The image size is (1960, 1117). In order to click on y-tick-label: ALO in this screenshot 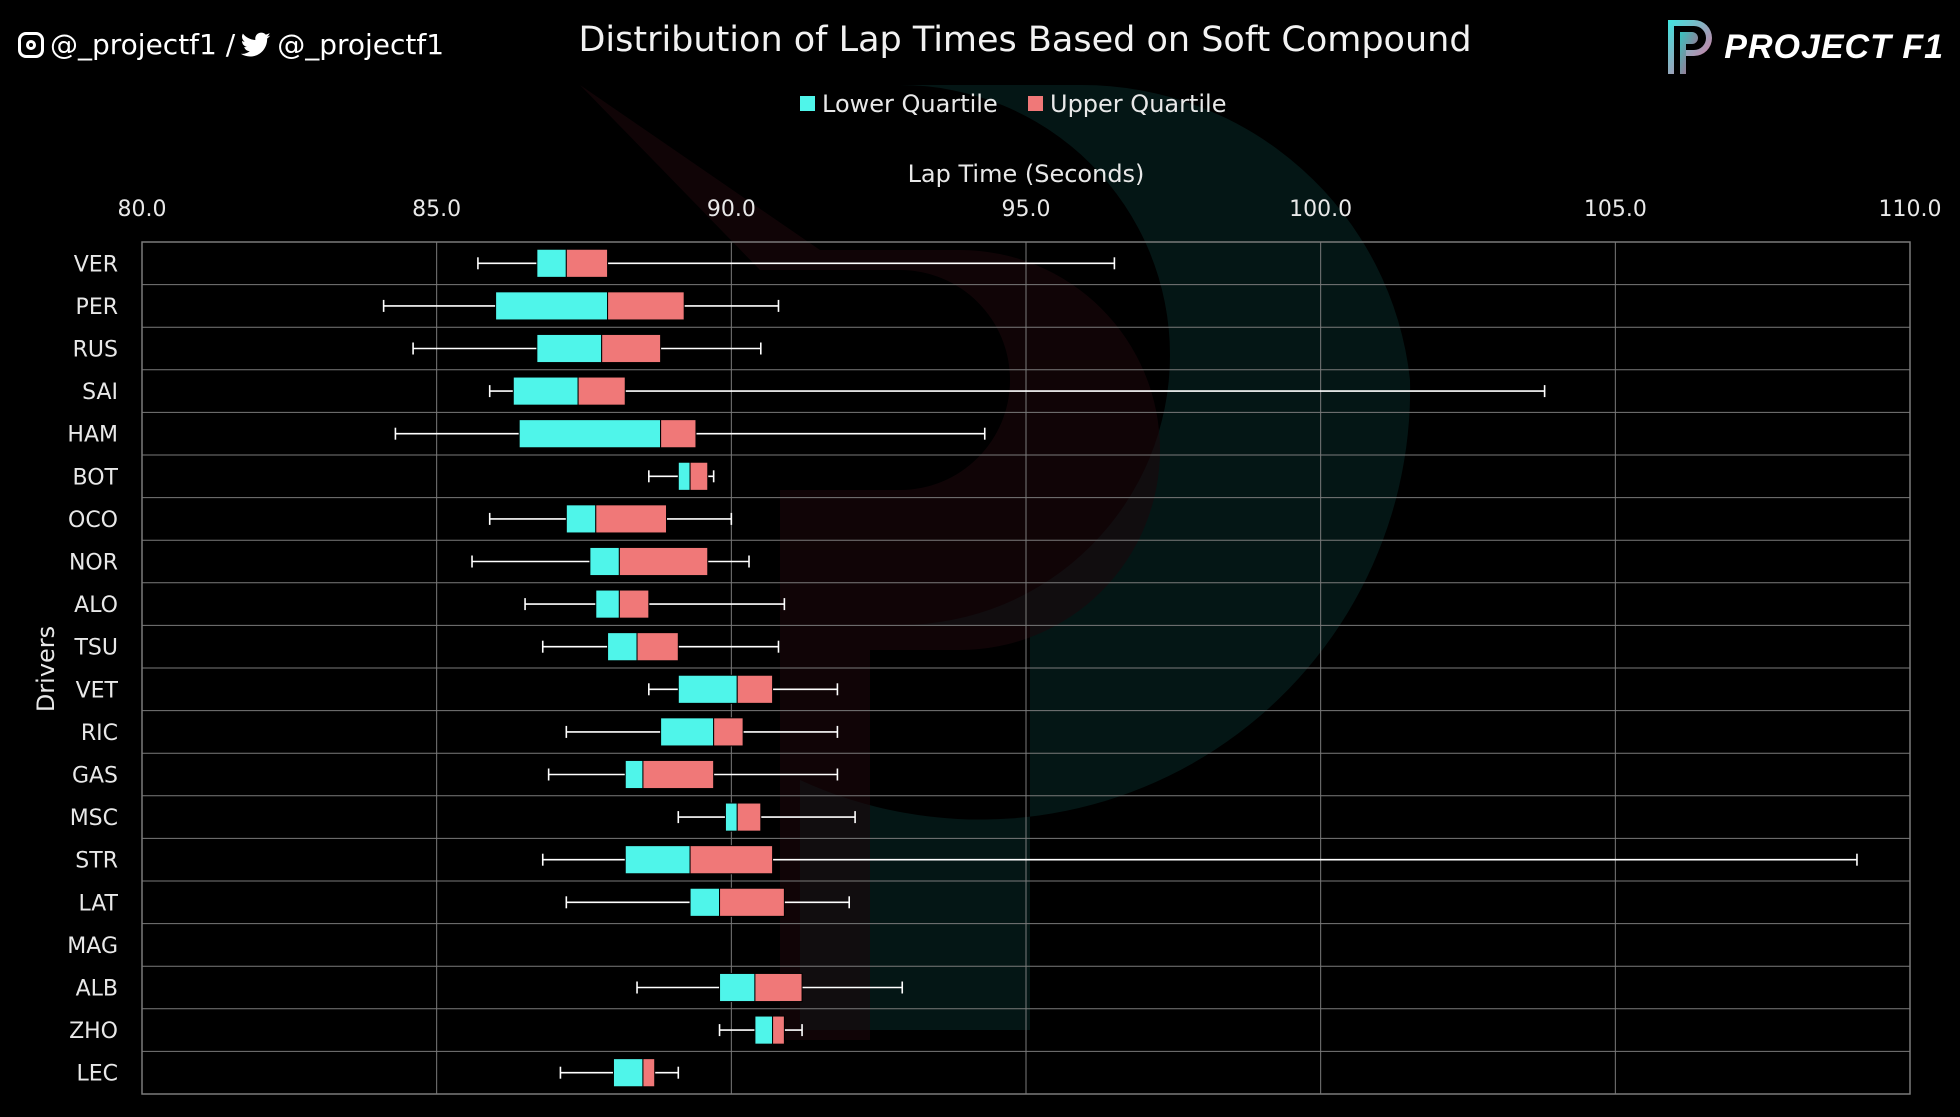, I will do `click(96, 605)`.